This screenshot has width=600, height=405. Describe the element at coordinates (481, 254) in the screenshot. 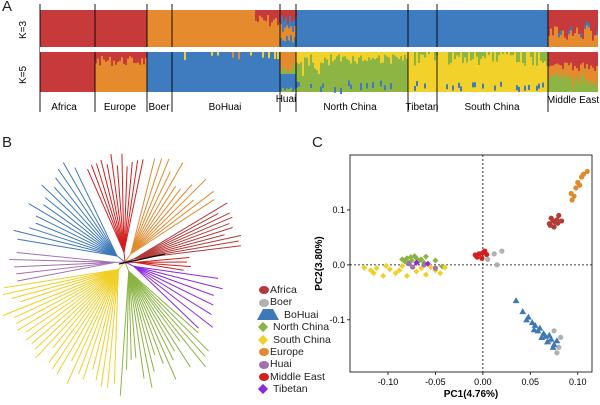

I see `series-middle-east` at that location.